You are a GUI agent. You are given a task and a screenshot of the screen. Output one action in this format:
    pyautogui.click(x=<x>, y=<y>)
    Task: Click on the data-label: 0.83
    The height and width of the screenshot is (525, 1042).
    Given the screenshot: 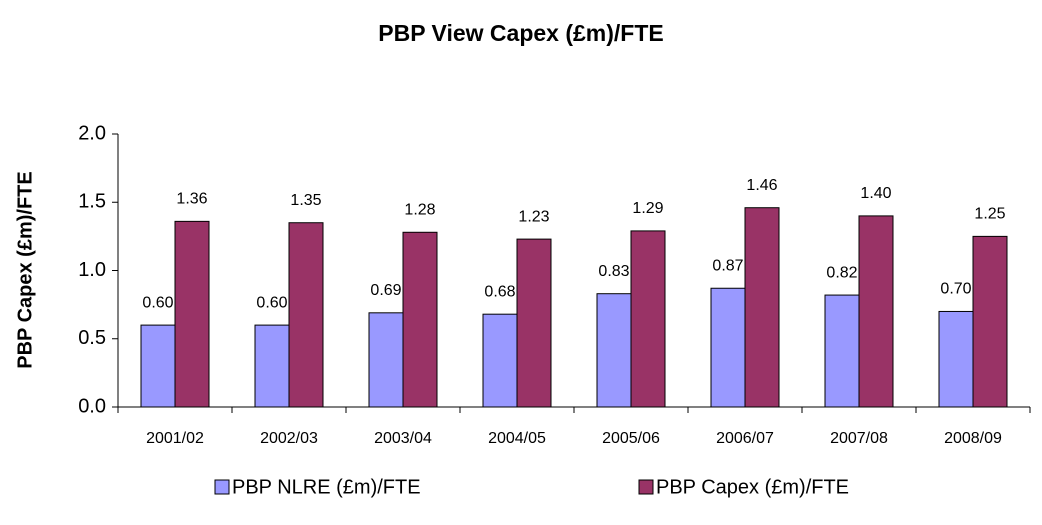 What is the action you would take?
    pyautogui.click(x=613, y=271)
    